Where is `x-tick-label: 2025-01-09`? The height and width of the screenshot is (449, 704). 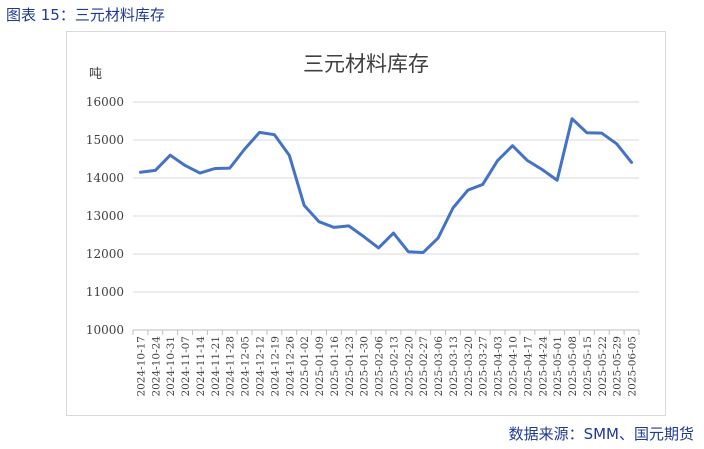
x-tick-label: 2025-01-09 is located at coordinates (320, 366).